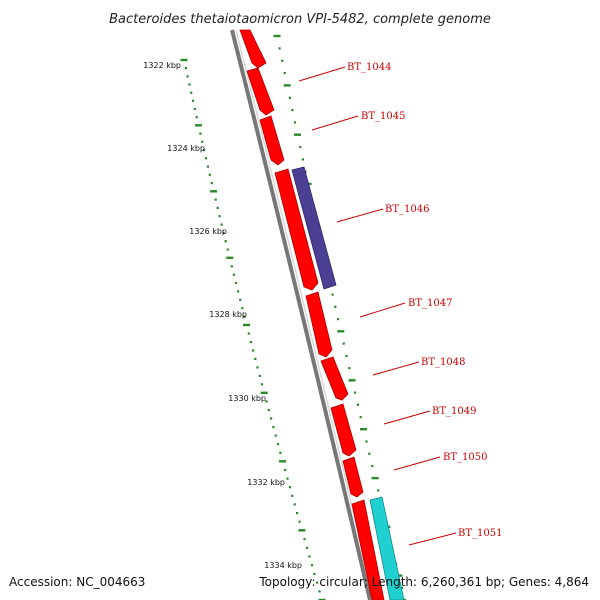 The height and width of the screenshot is (600, 600). I want to click on gene-label-bt-1049: BT_1049, so click(454, 411).